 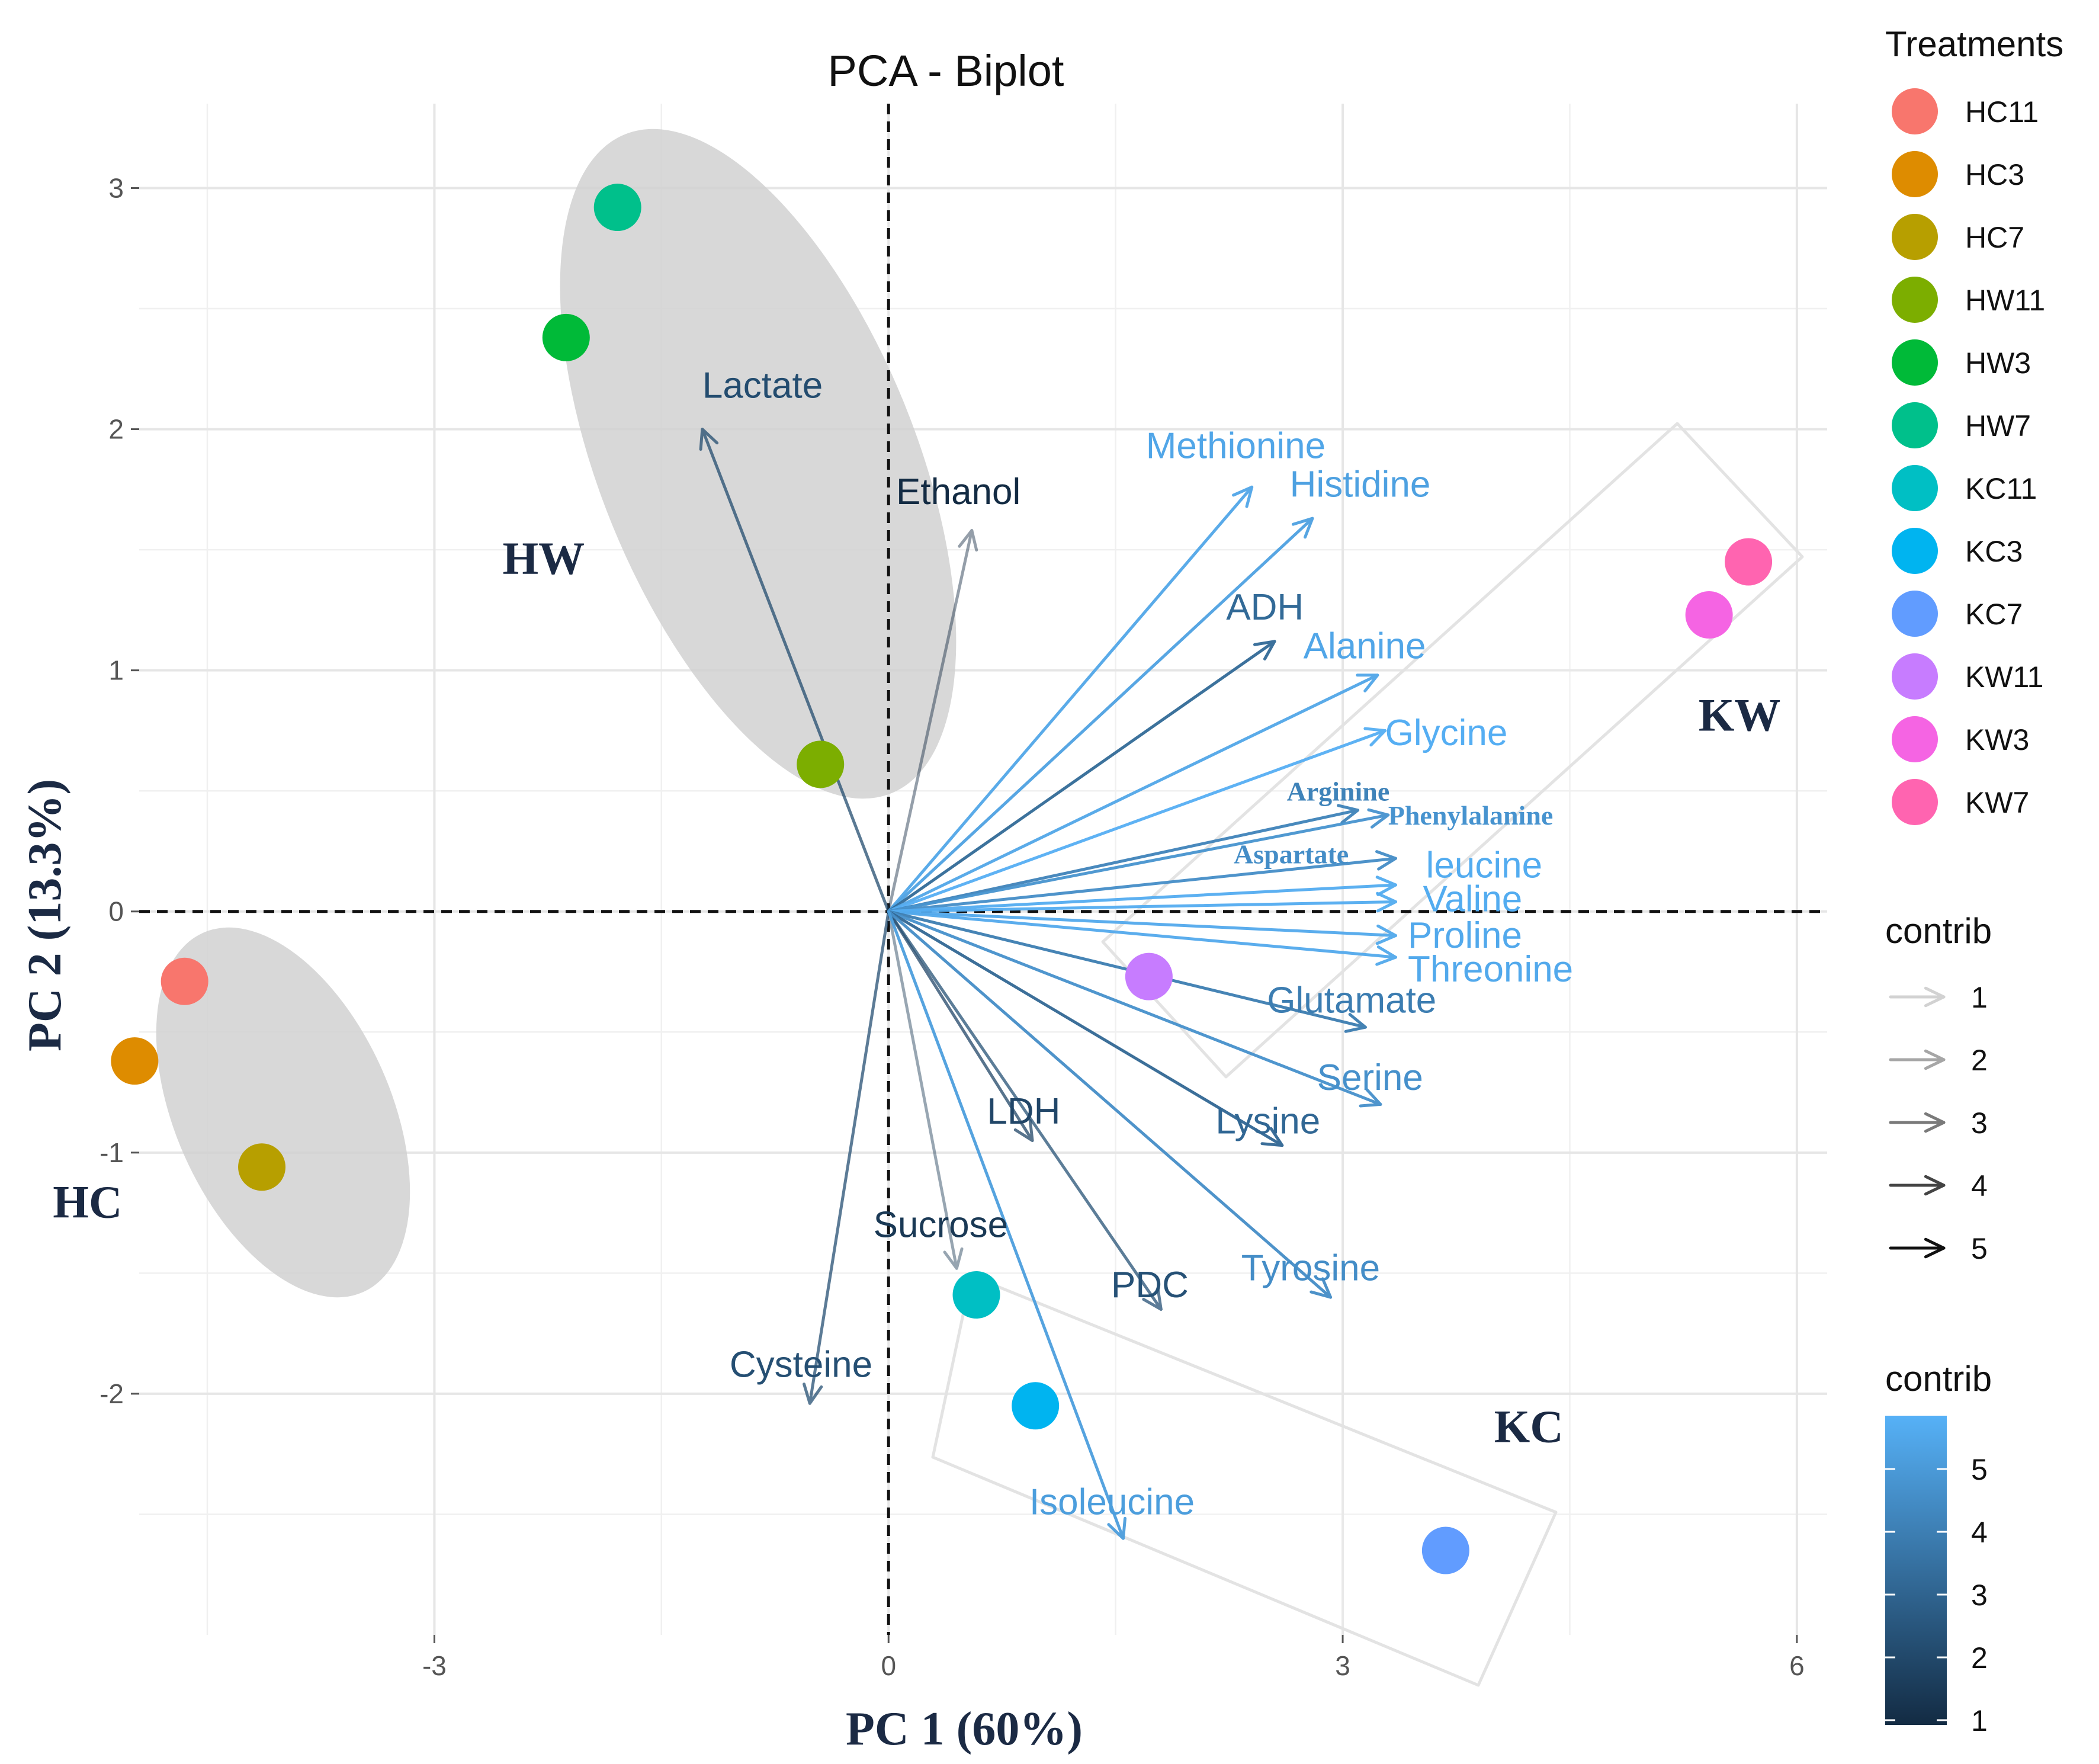 I want to click on point-hc11, so click(x=185, y=981).